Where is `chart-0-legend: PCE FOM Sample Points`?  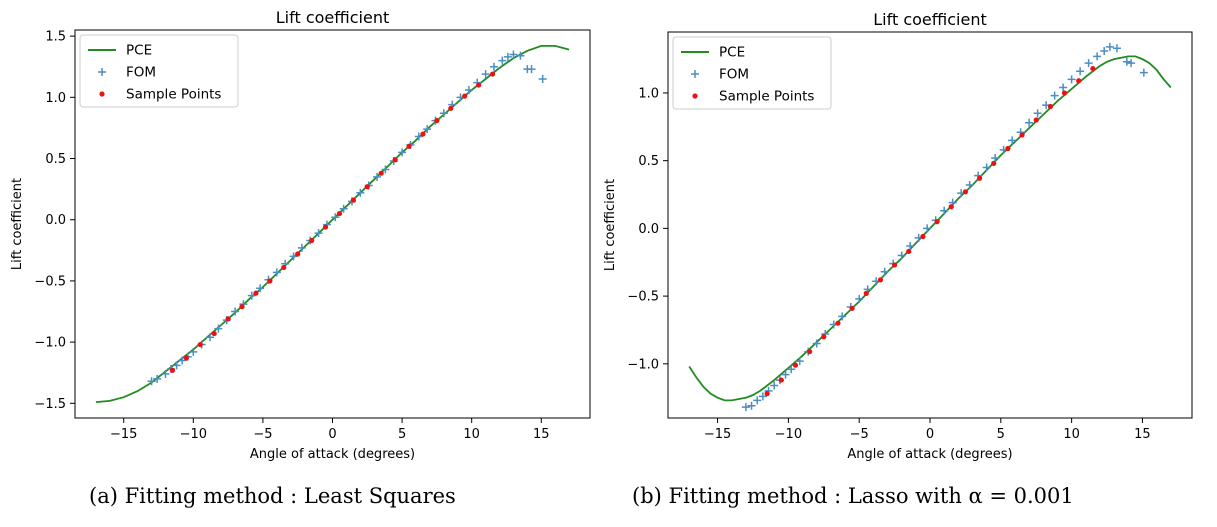
chart-0-legend: PCE FOM Sample Points is located at coordinates (159, 71).